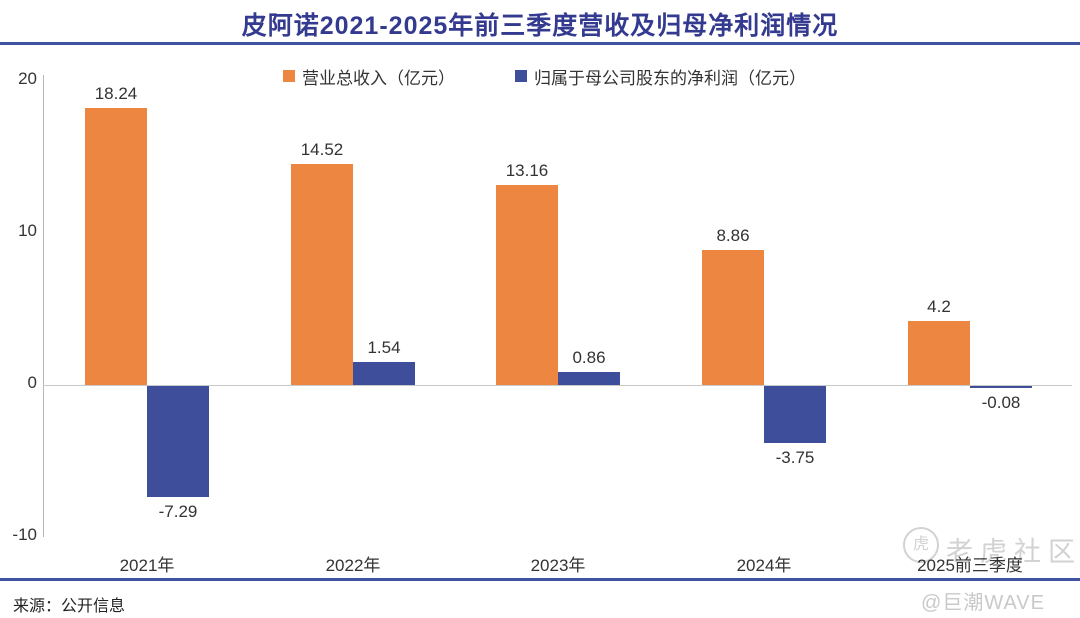 This screenshot has width=1080, height=618. Describe the element at coordinates (116, 93) in the screenshot. I see `value-label-series0-2021年: 18.24` at that location.